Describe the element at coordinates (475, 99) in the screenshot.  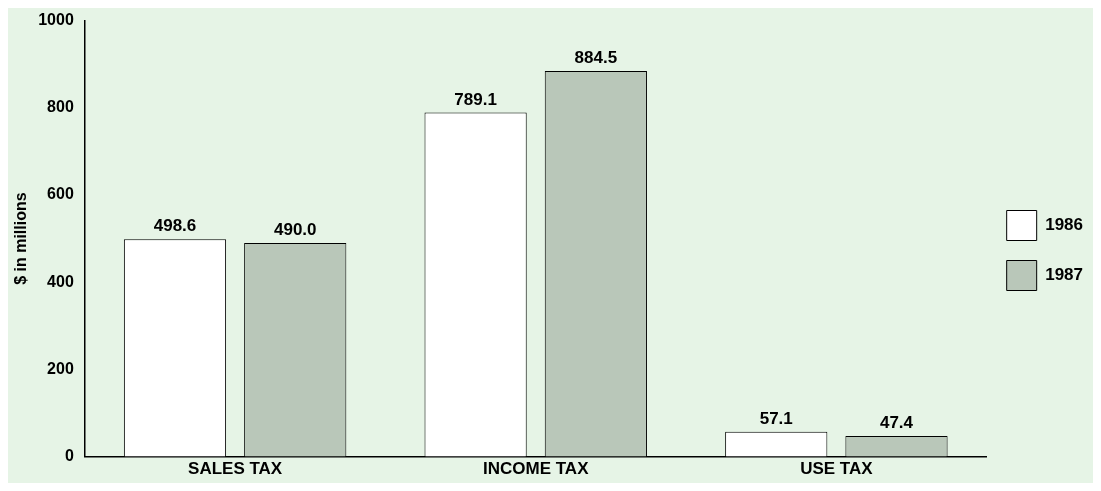
I see `data-label: 789.1` at that location.